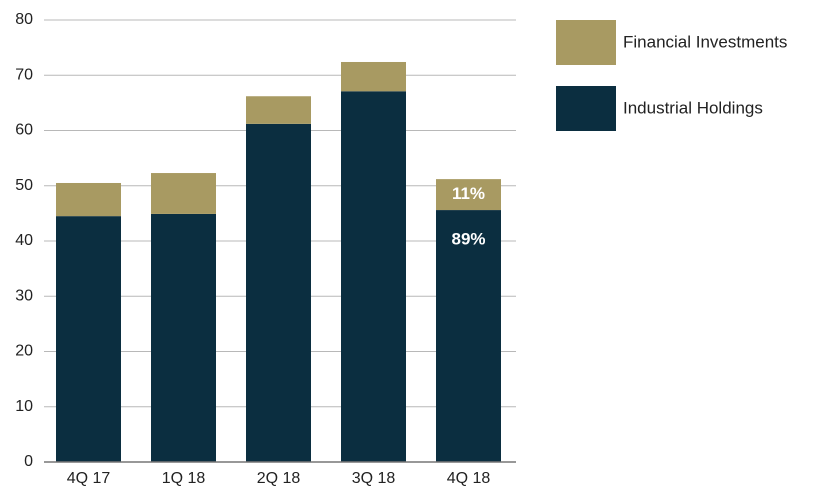 The image size is (840, 486). What do you see at coordinates (693, 107) in the screenshot?
I see `legend-label: Industrial Holdings` at bounding box center [693, 107].